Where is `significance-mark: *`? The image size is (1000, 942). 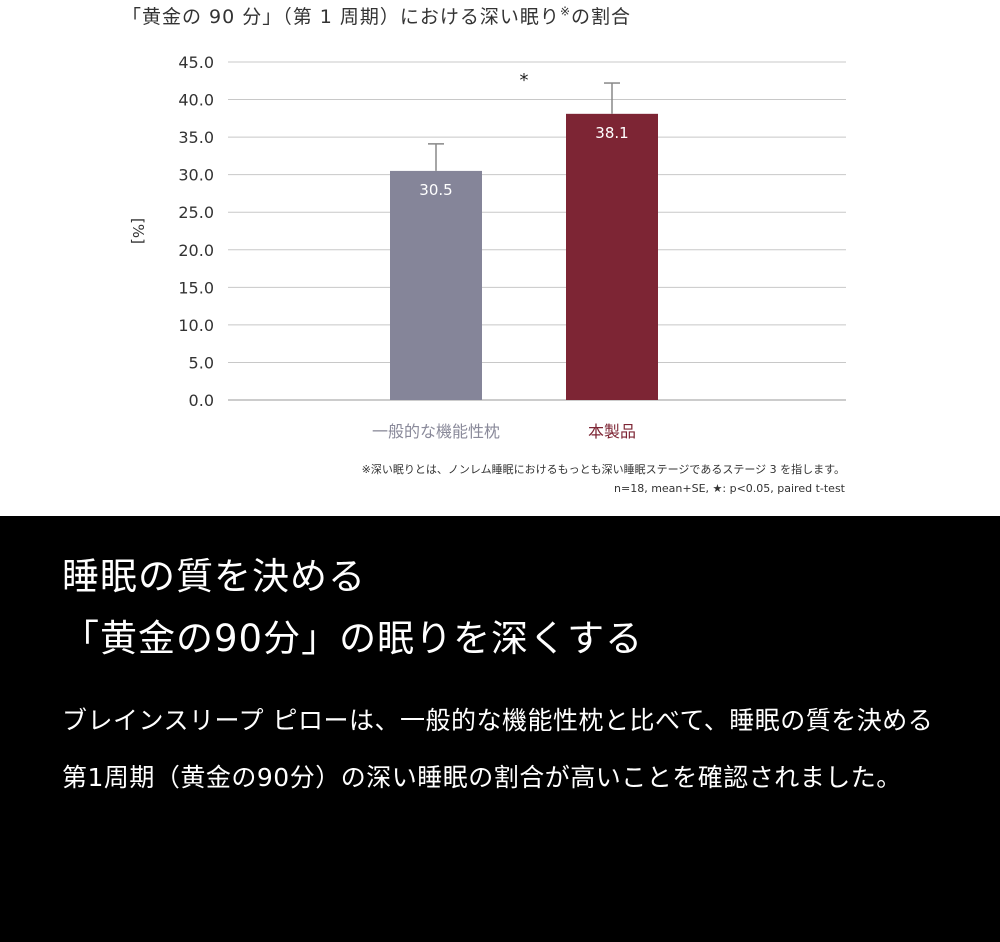 significance-mark: * is located at coordinates (524, 80).